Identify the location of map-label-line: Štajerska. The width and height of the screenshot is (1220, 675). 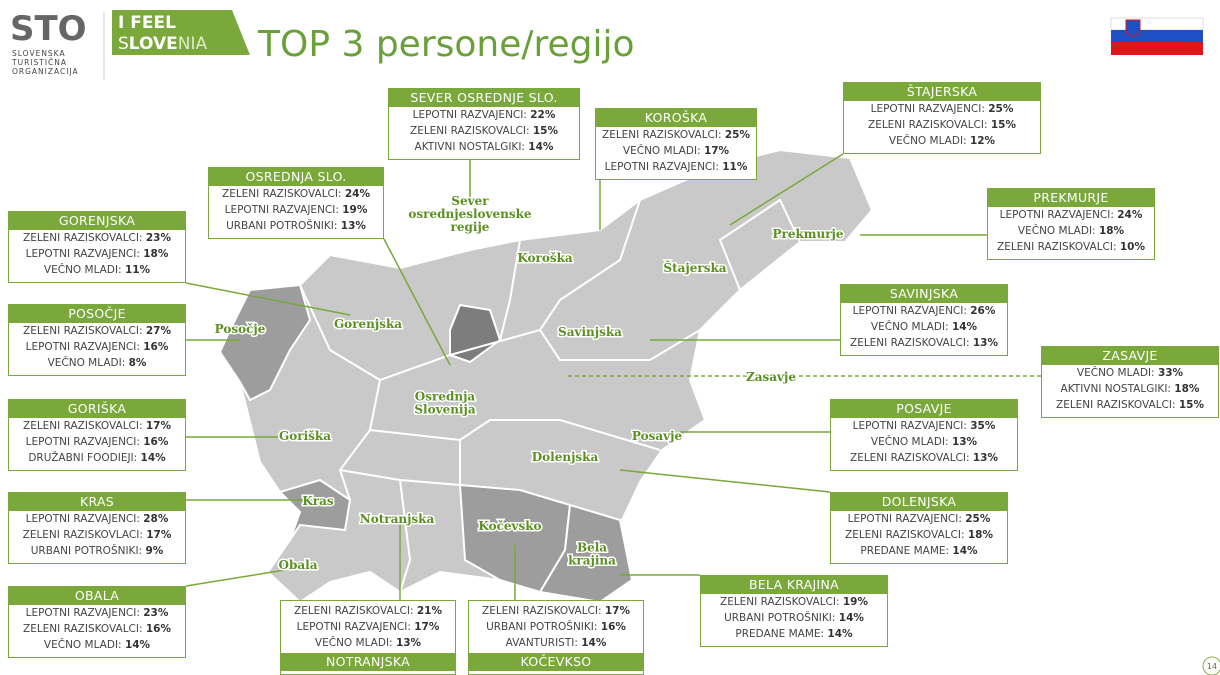
(694, 267).